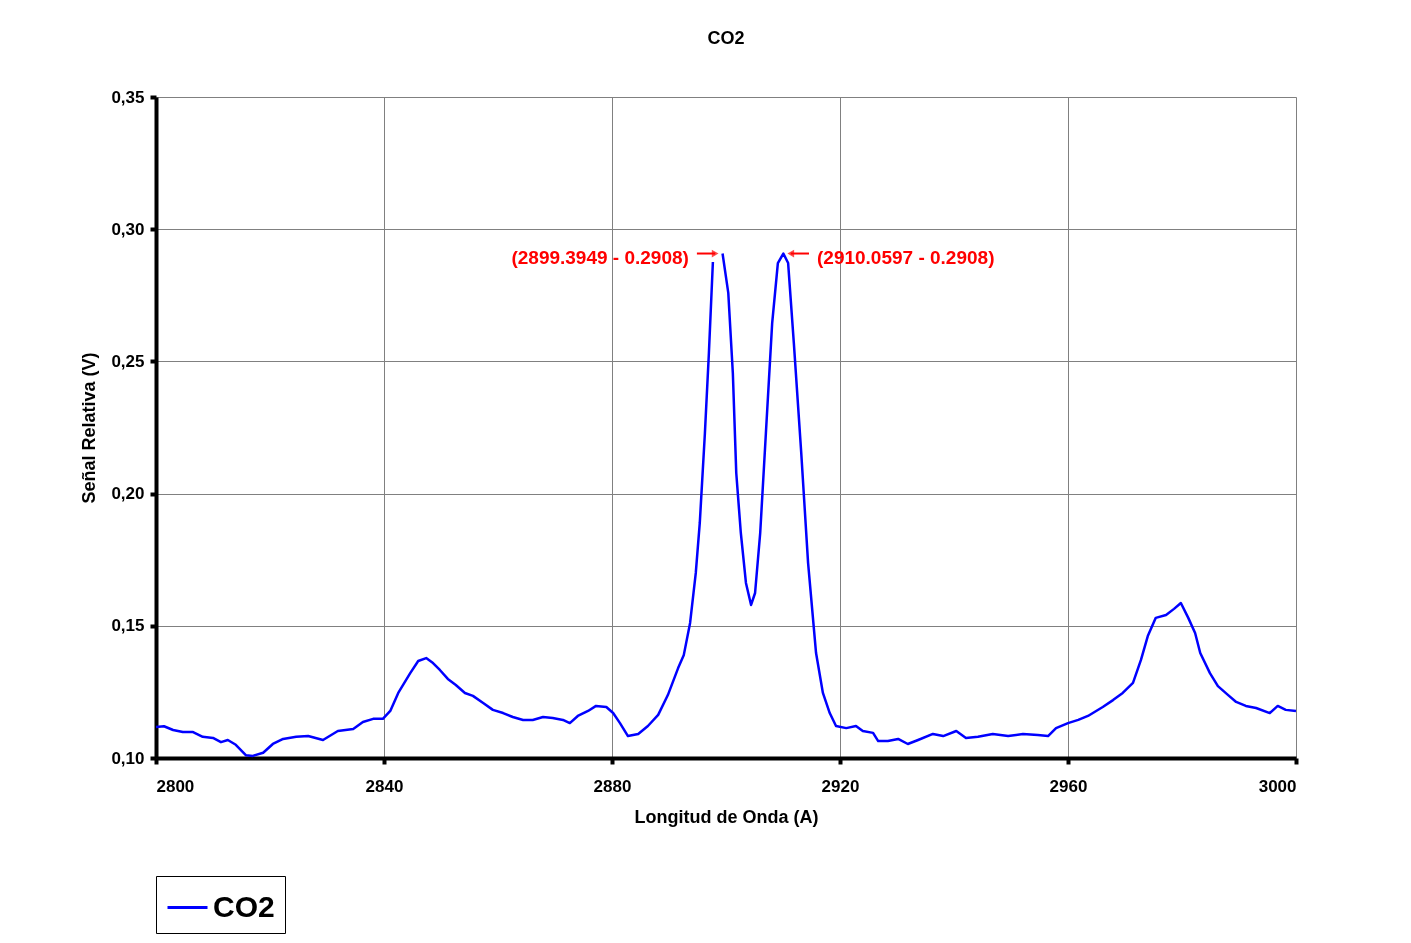 The width and height of the screenshot is (1411, 943). What do you see at coordinates (128, 758) in the screenshot?
I see `y-tick-label: 0,10` at bounding box center [128, 758].